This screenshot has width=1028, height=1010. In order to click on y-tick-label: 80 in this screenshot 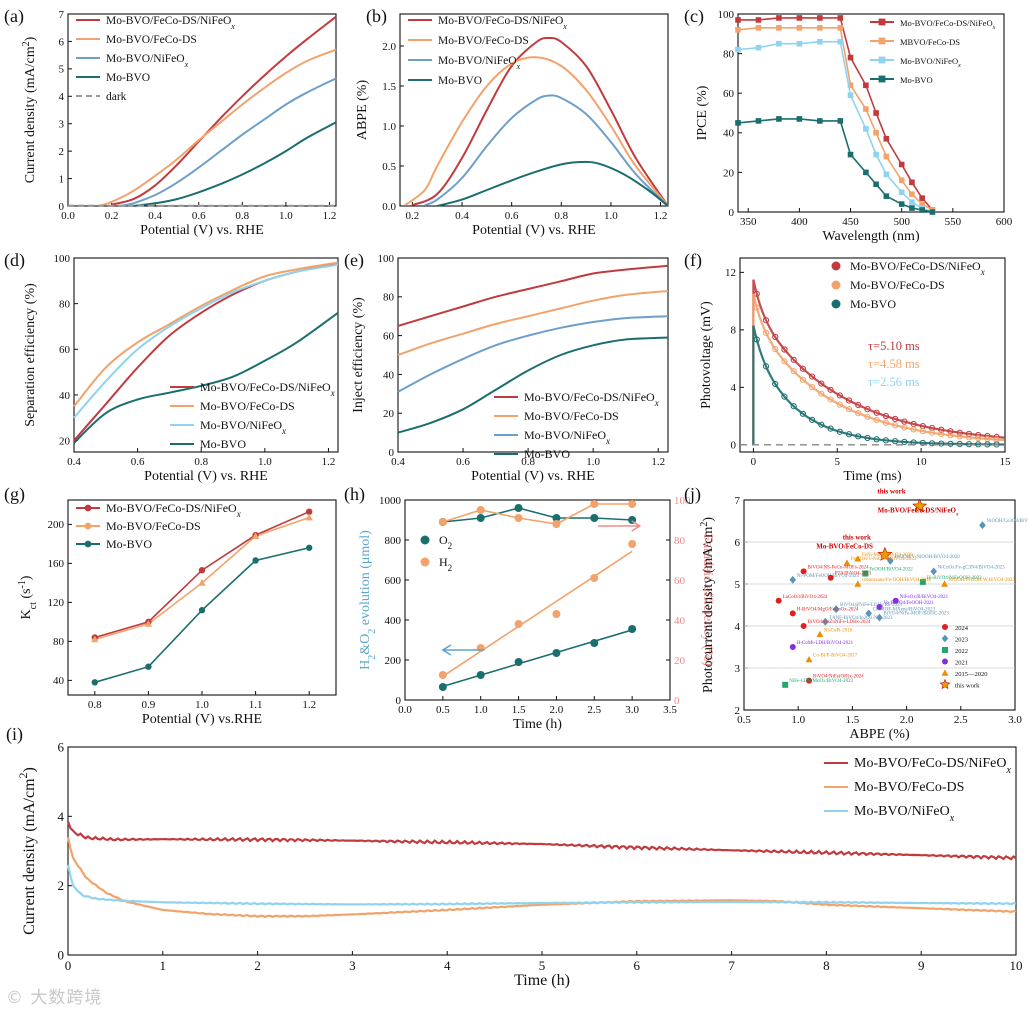, I will do `click(59, 642)`.